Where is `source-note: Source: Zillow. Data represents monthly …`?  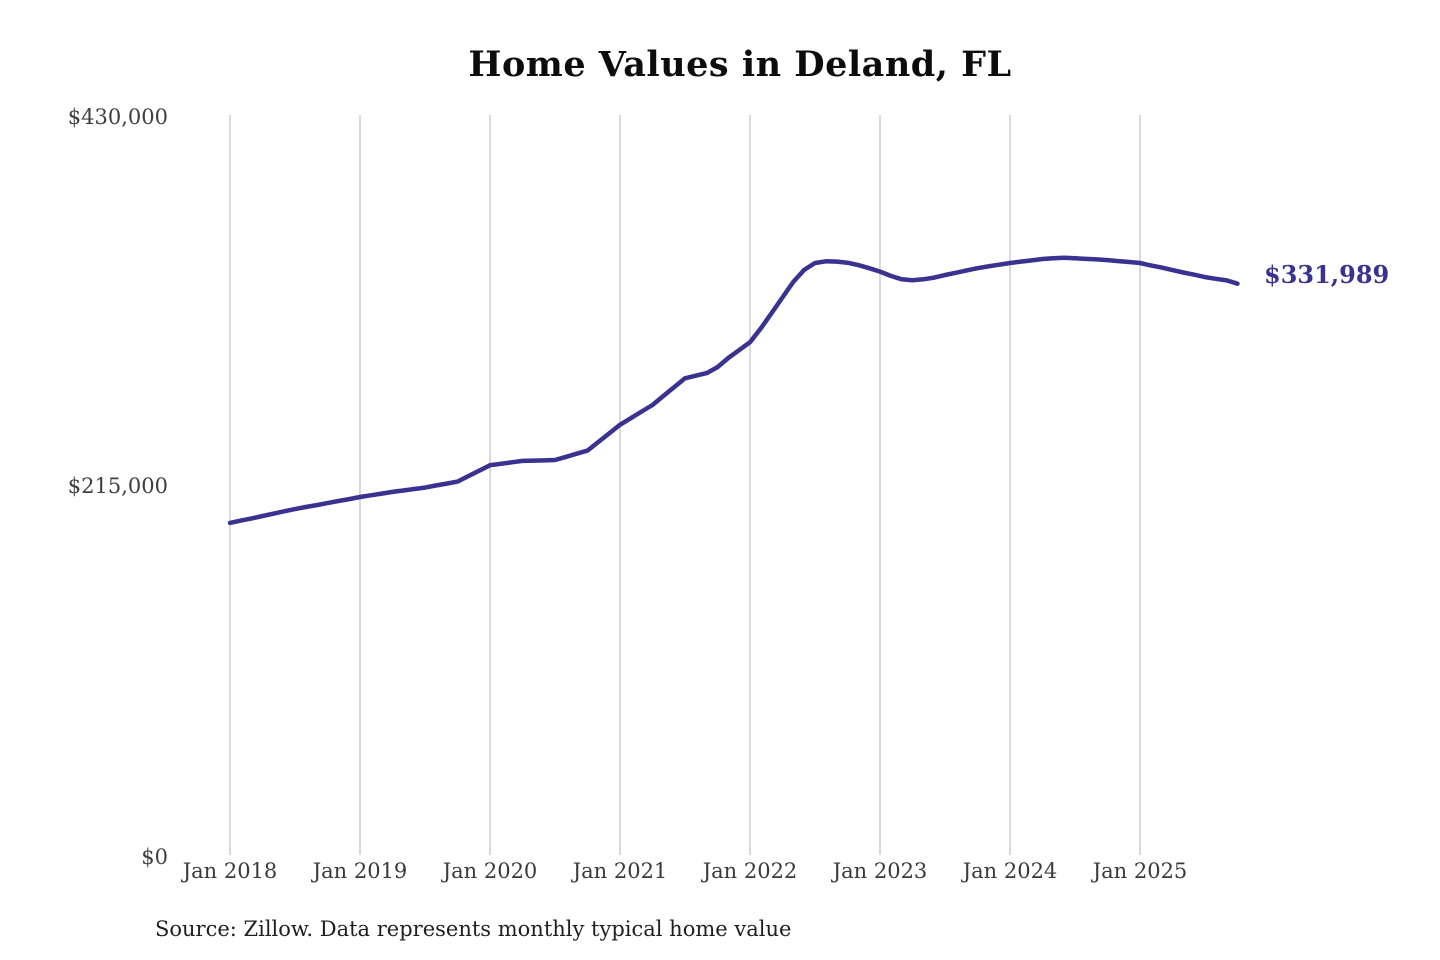 source-note: Source: Zillow. Data represents monthly … is located at coordinates (473, 929).